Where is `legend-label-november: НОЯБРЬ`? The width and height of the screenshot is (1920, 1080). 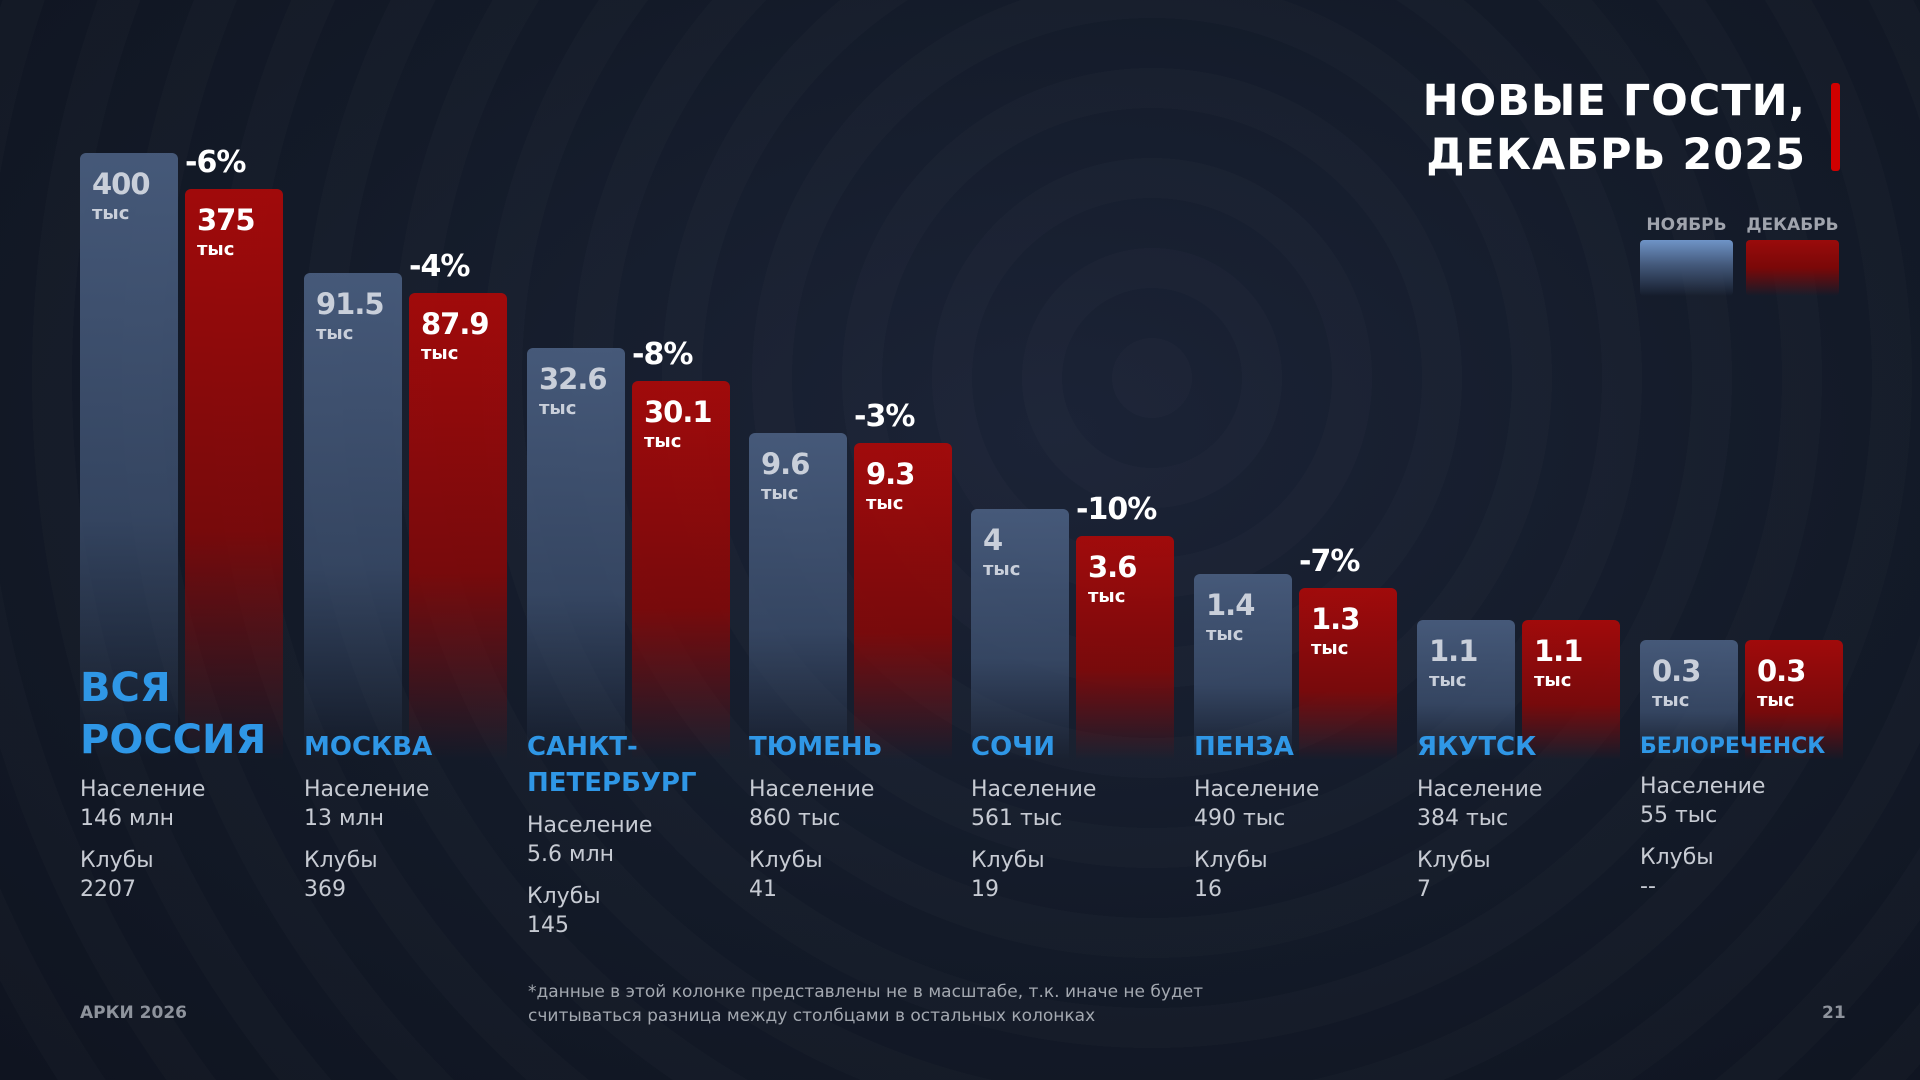
legend-label-november: НОЯБРЬ is located at coordinates (1686, 225).